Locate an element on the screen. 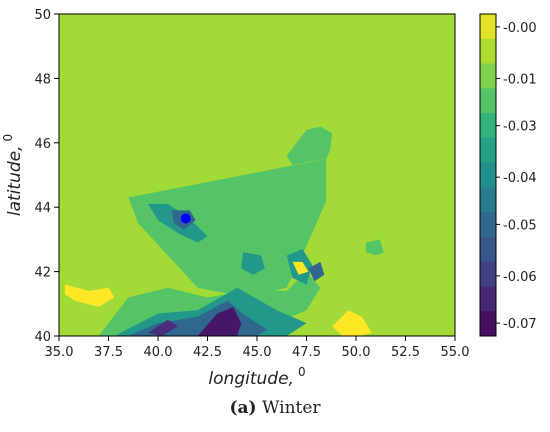  location-marker is located at coordinates (185, 218).